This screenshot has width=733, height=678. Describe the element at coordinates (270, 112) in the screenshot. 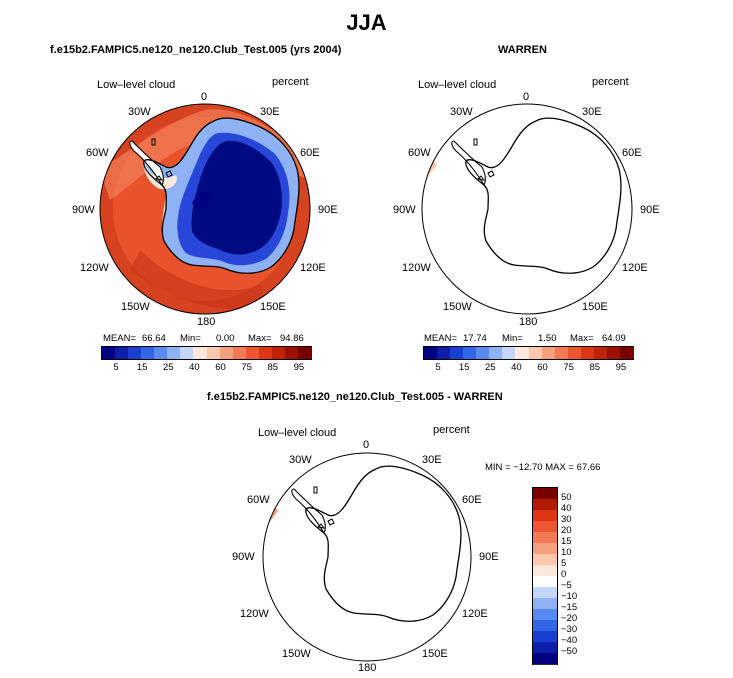

I see `panel1-lon-30e: 30E` at that location.